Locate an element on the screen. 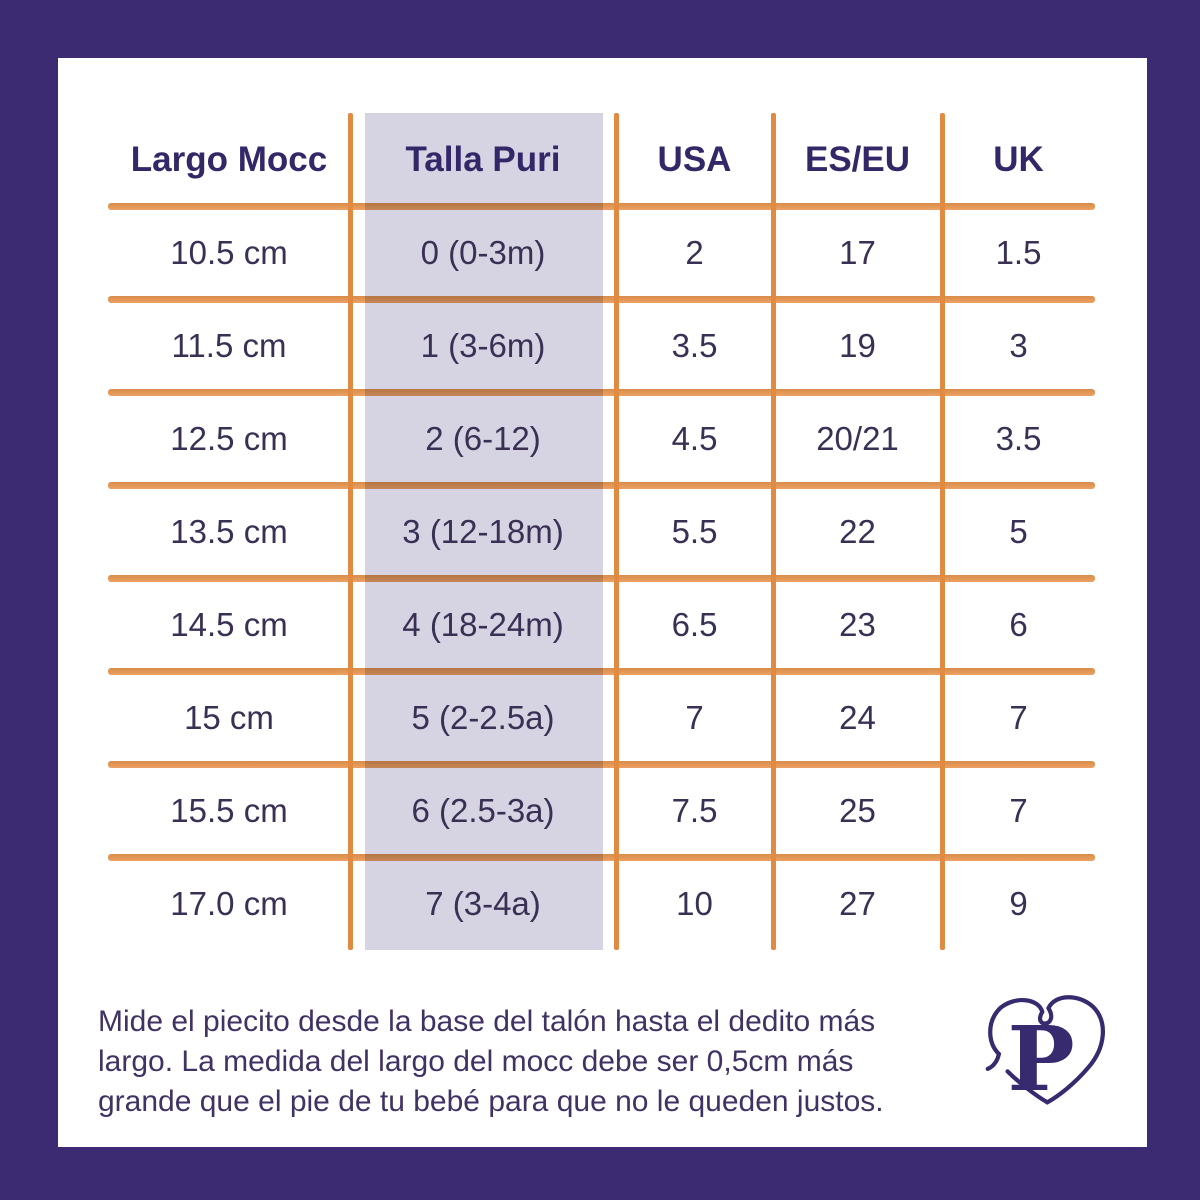 The width and height of the screenshot is (1200, 1200). table-cell: 22 is located at coordinates (857, 531).